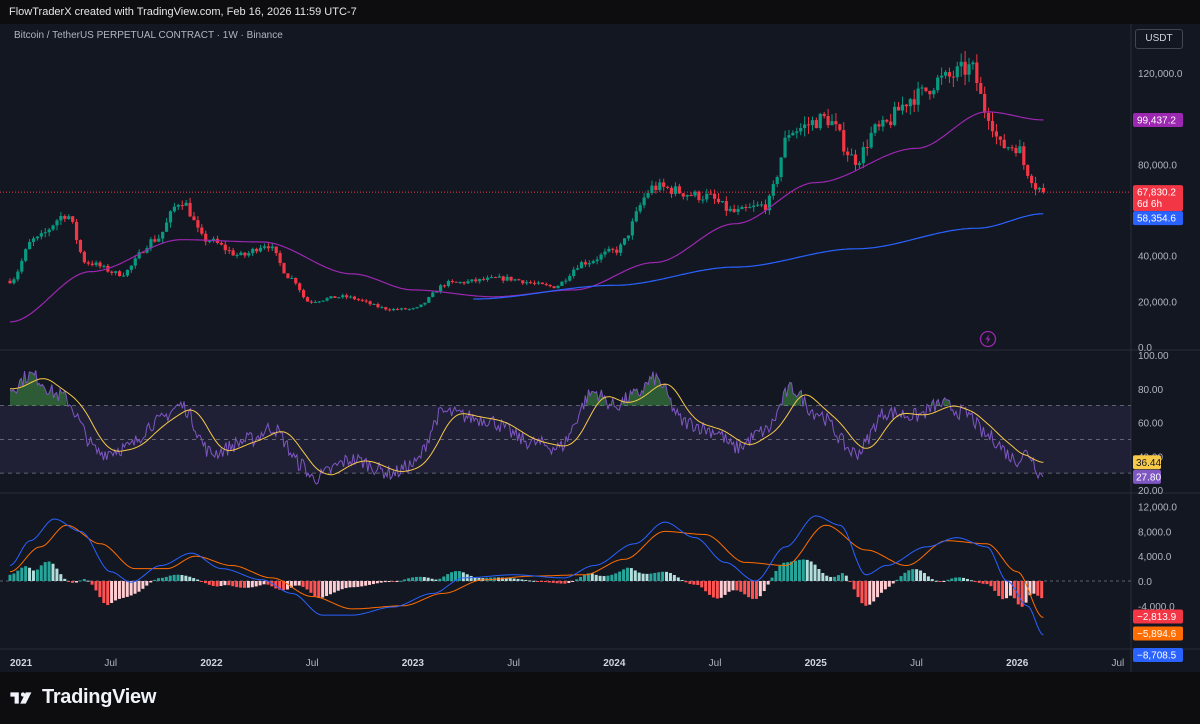 The width and height of the screenshot is (1200, 724). What do you see at coordinates (1157, 634) in the screenshot?
I see `macd-signal-value-tag: −5,894.6` at bounding box center [1157, 634].